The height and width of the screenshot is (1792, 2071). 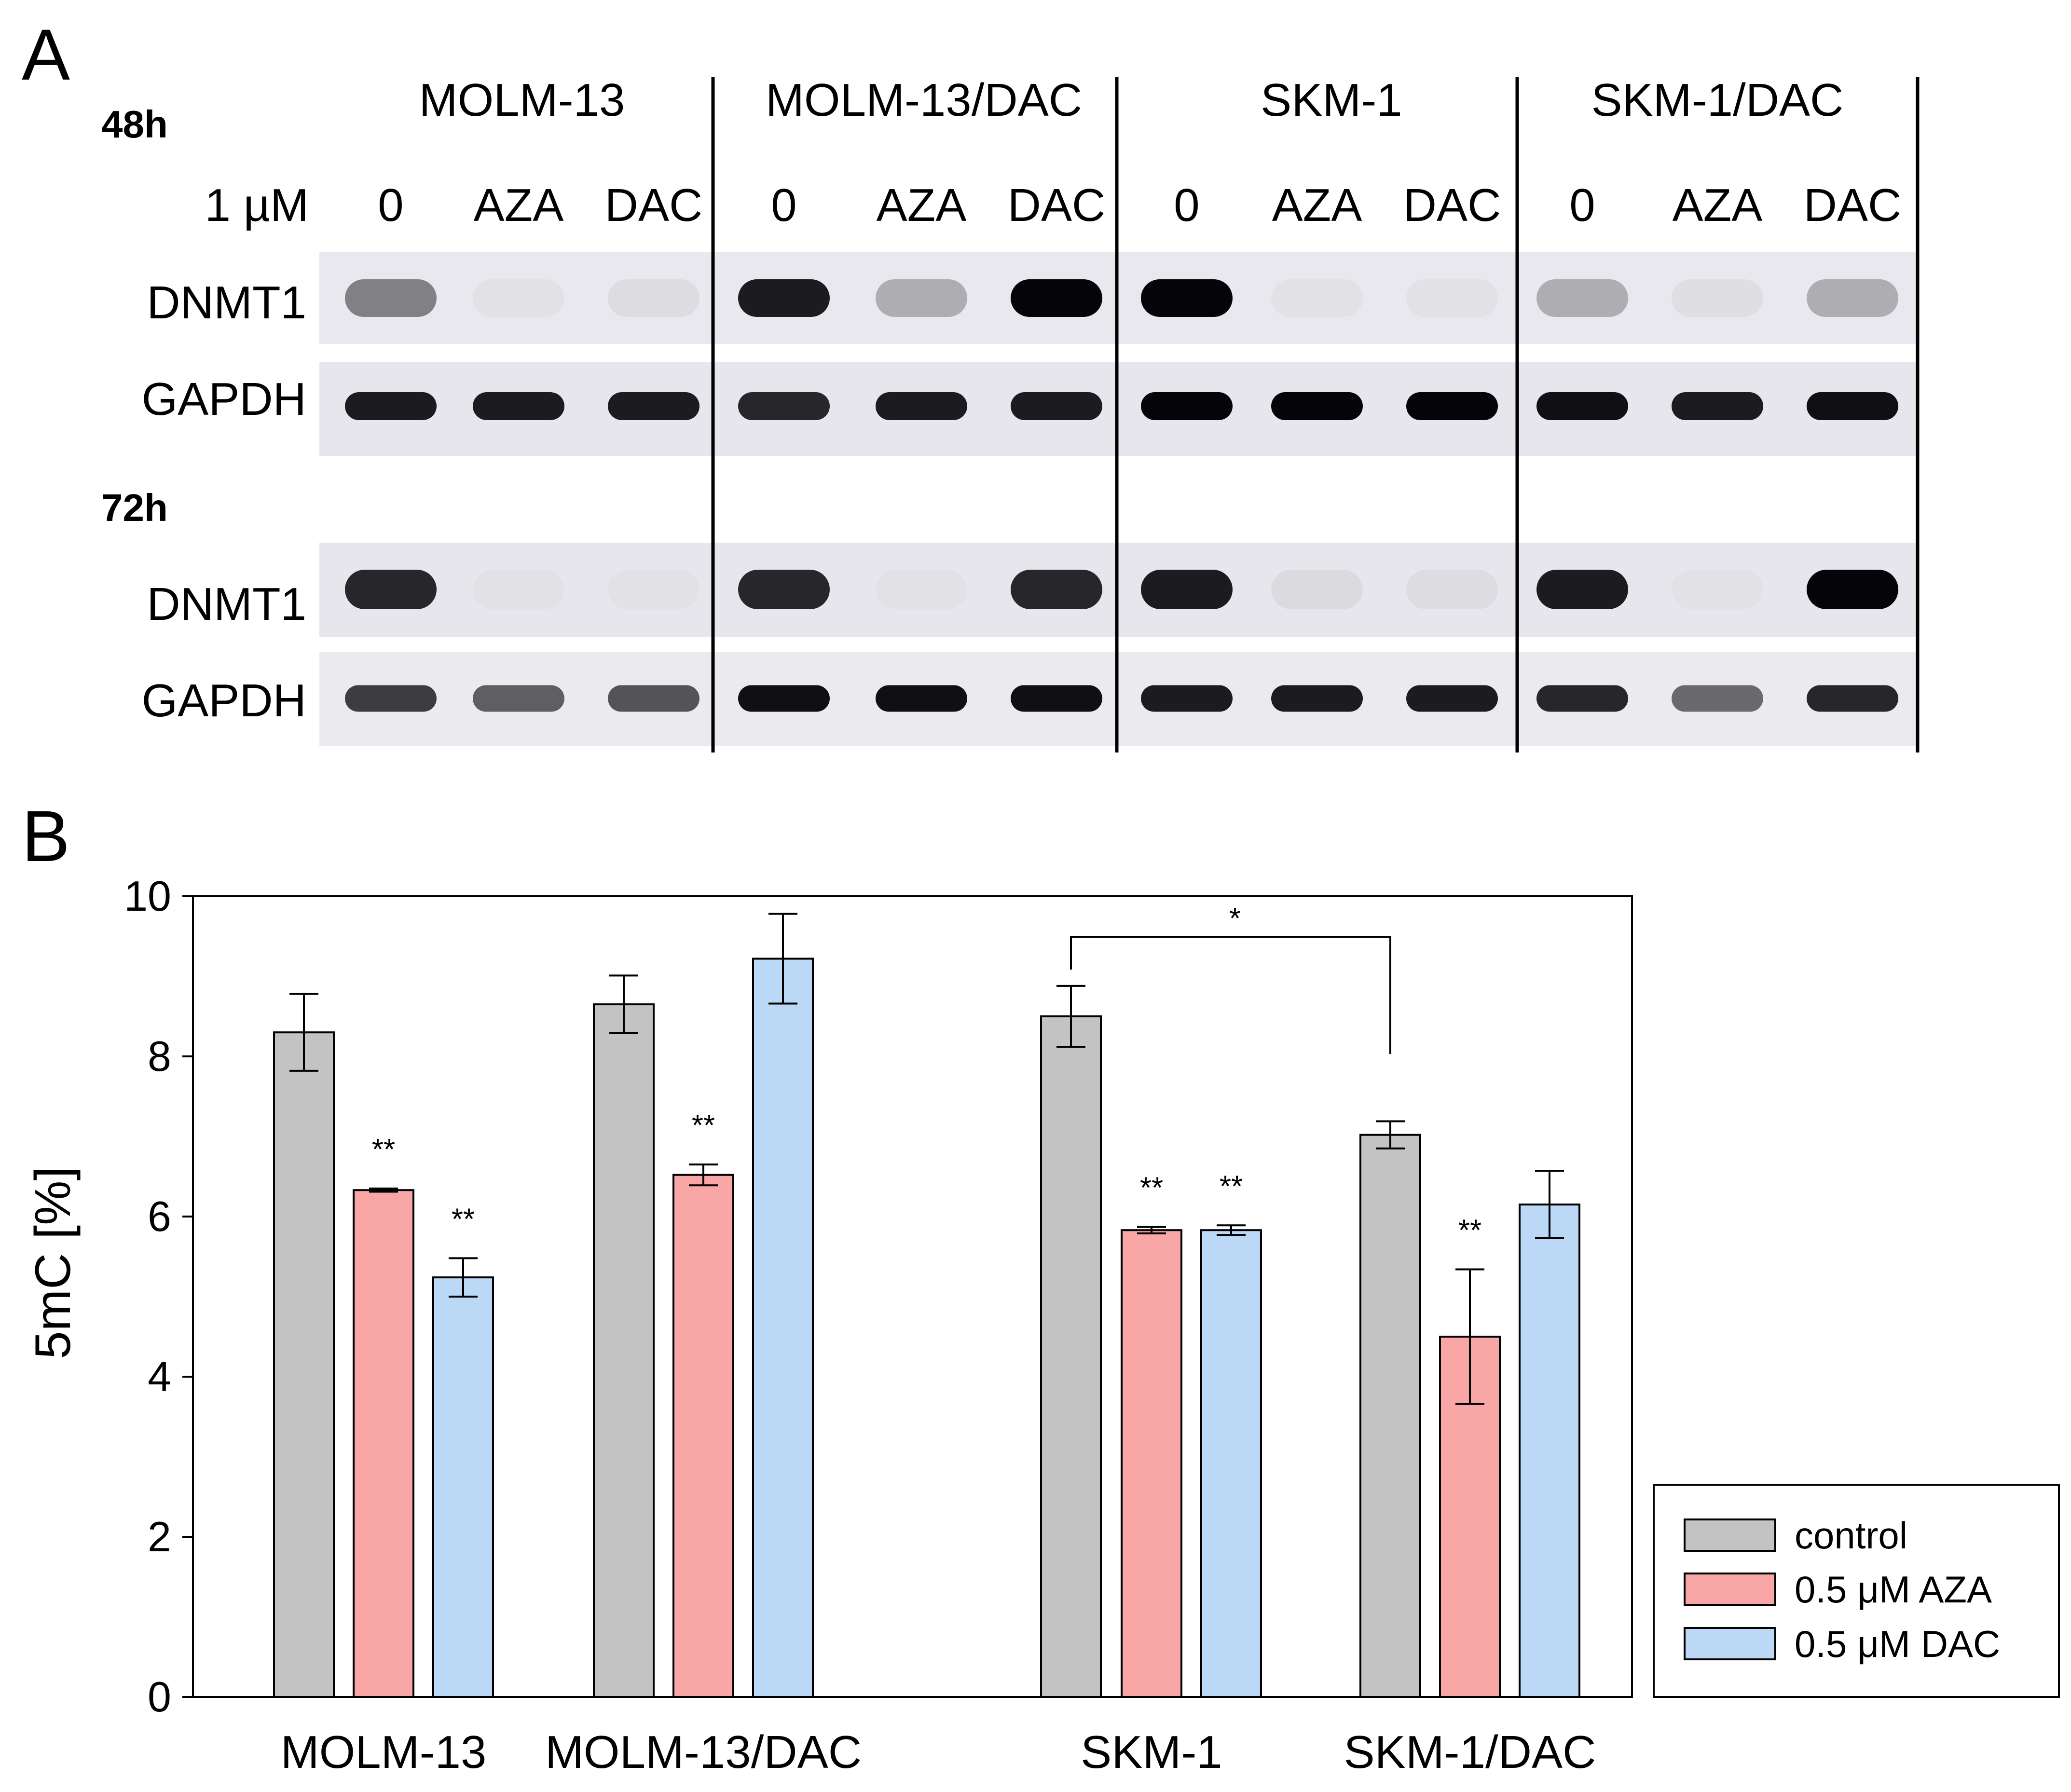 I want to click on treatment-label-9: 0, so click(x=1582, y=205).